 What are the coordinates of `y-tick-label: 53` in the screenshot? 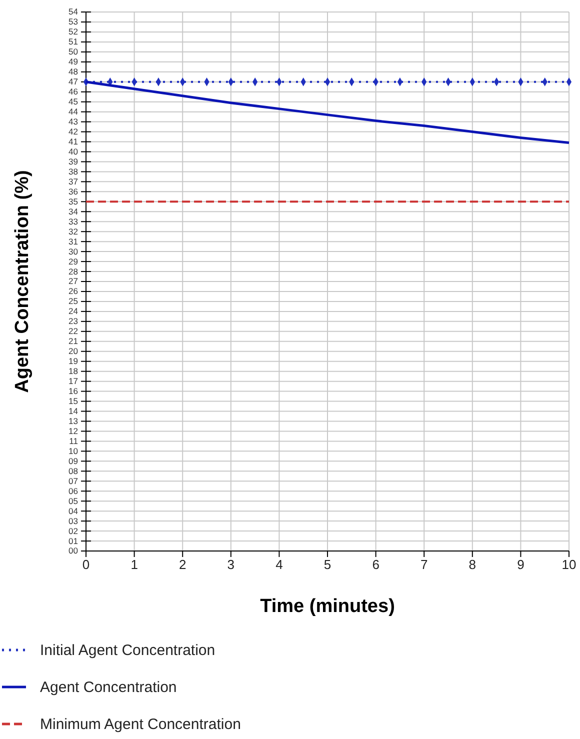 It's located at (73, 21).